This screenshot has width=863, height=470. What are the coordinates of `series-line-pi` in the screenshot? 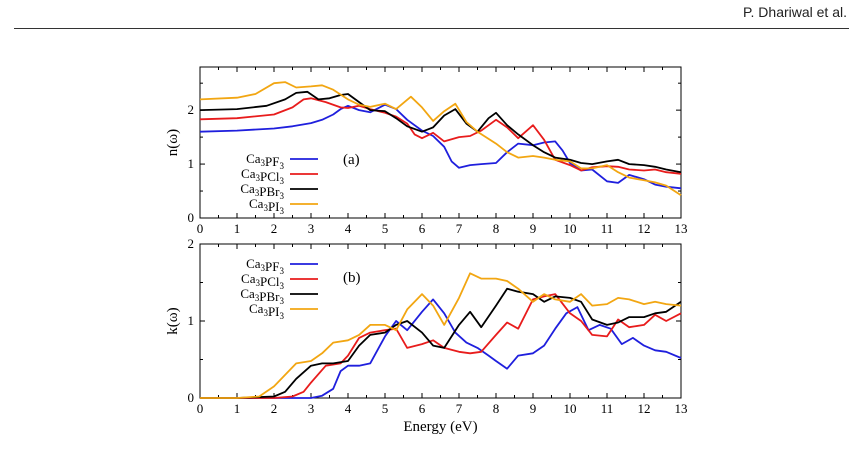 It's located at (440, 139).